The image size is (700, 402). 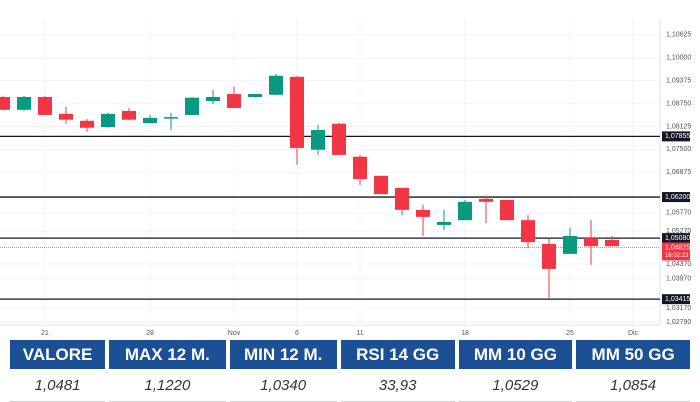 What do you see at coordinates (515, 354) in the screenshot?
I see `header-cell: MM 10 GG` at bounding box center [515, 354].